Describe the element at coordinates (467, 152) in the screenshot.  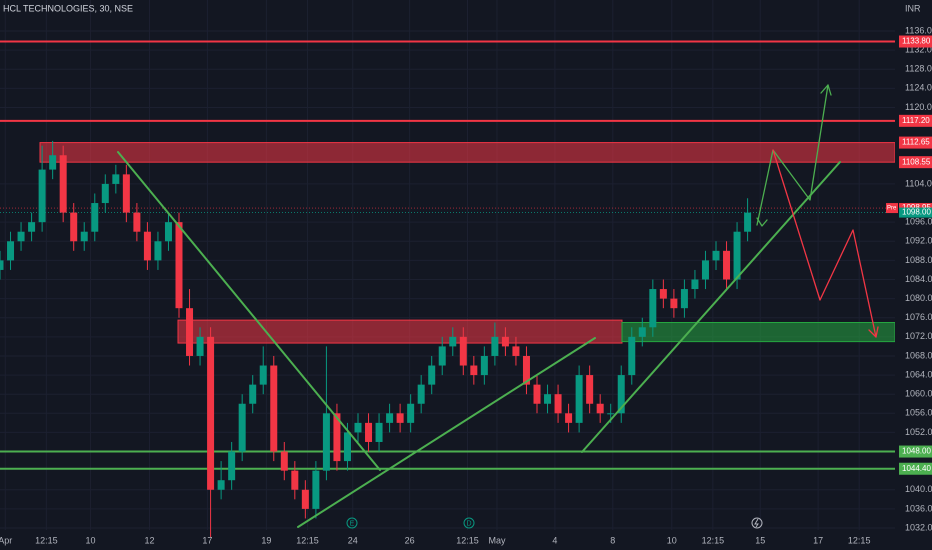
I see `zone` at that location.